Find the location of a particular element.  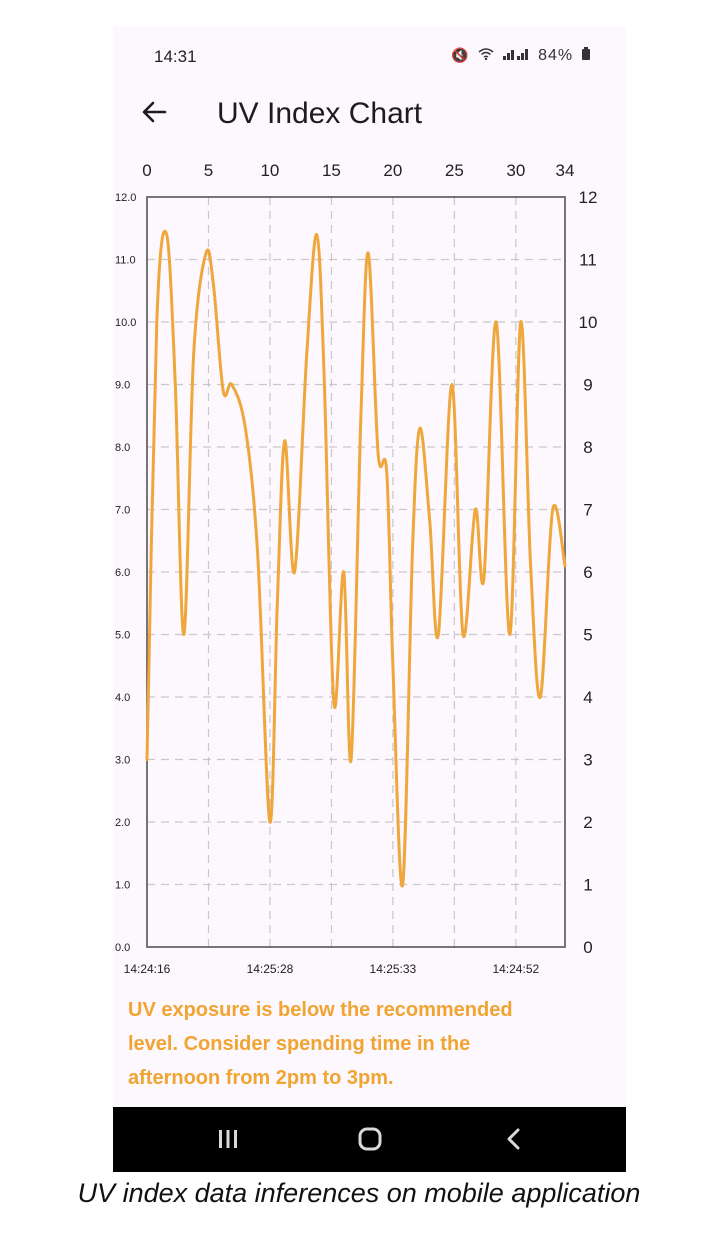

uv-advice-line-2: level. Consider spending time in the is located at coordinates (299, 1044).